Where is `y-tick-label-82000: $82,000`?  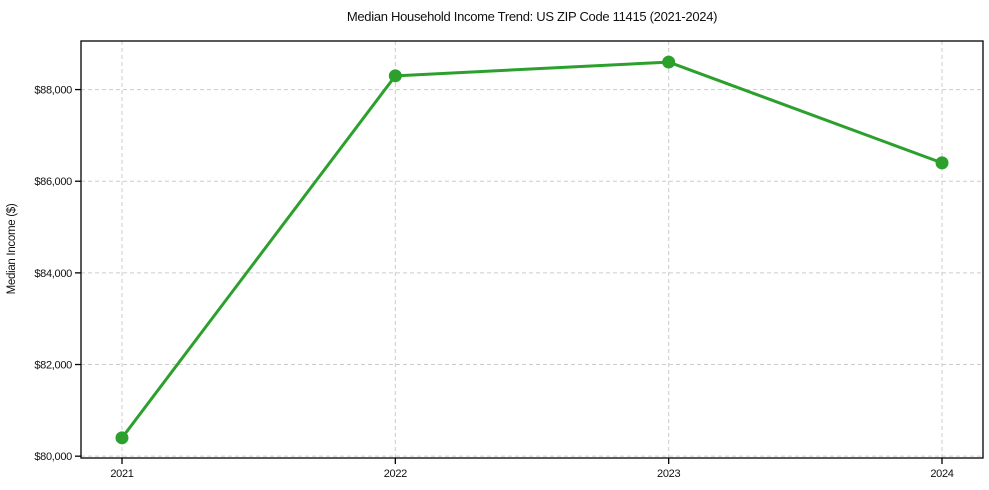 y-tick-label-82000: $82,000 is located at coordinates (53, 366).